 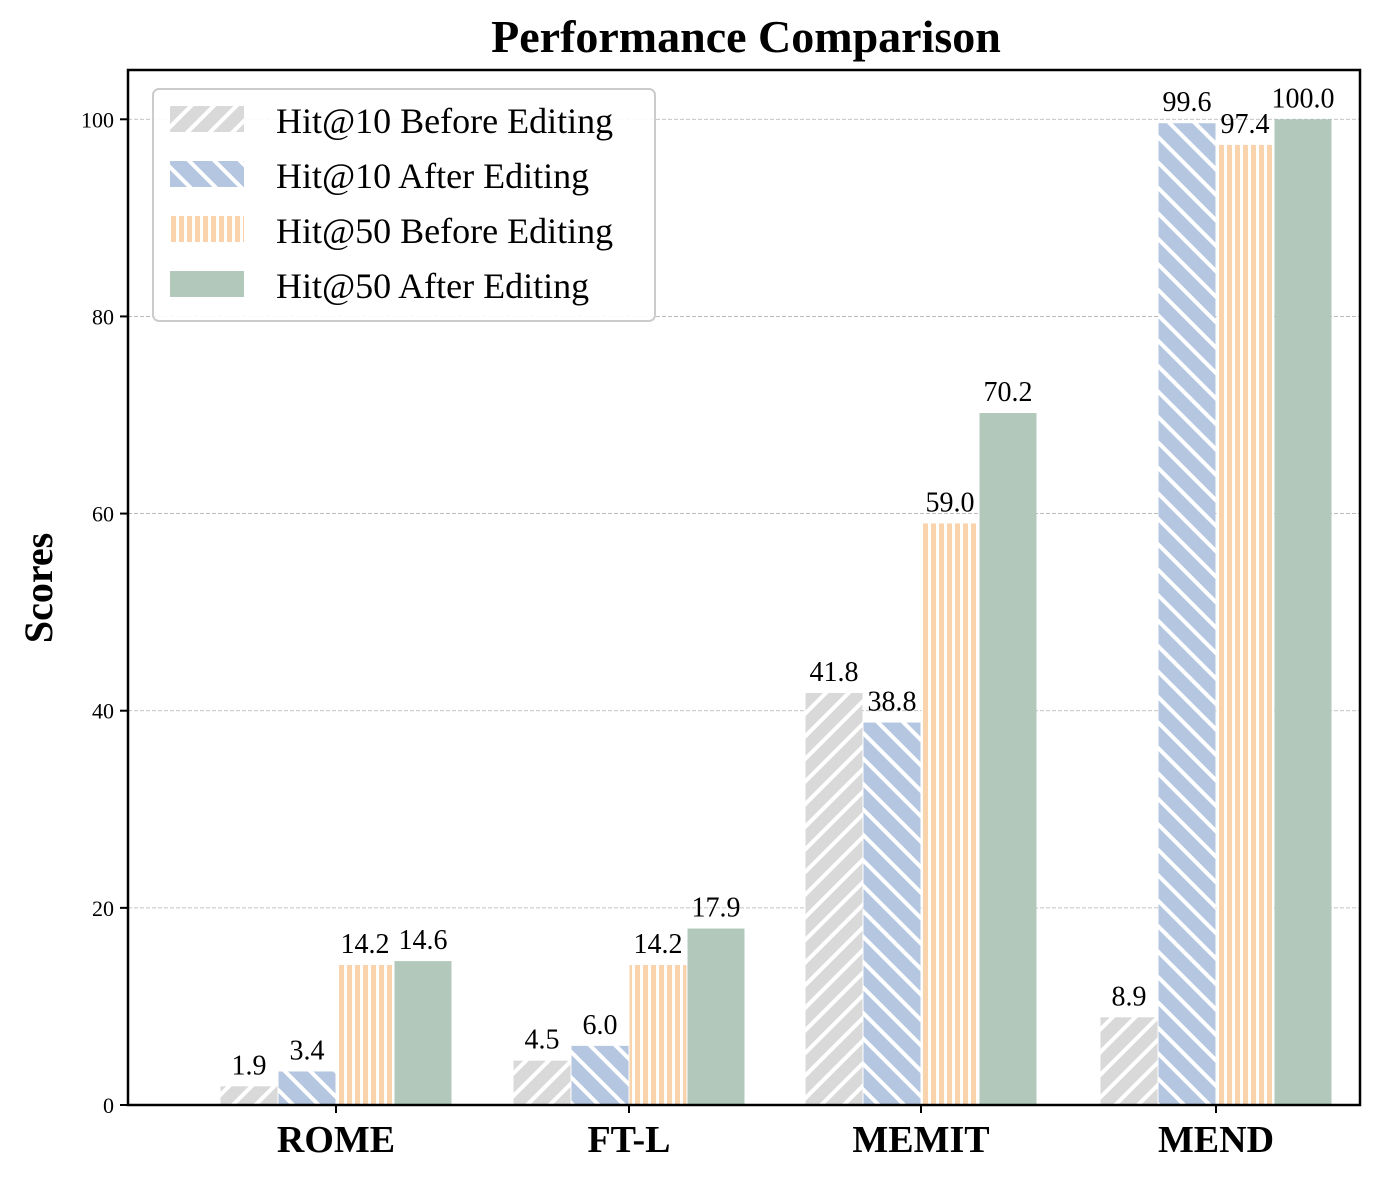 I want to click on legend-swatch-hit50-before, so click(x=207, y=229).